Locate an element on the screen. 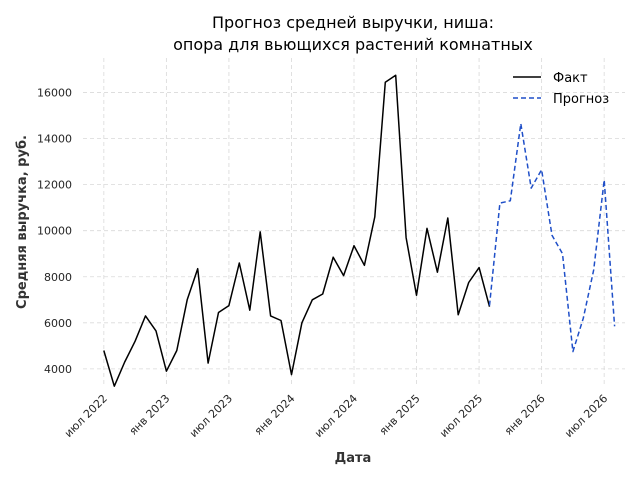 The width and height of the screenshot is (640, 480). y-tick-label: 4000 is located at coordinates (58, 369).